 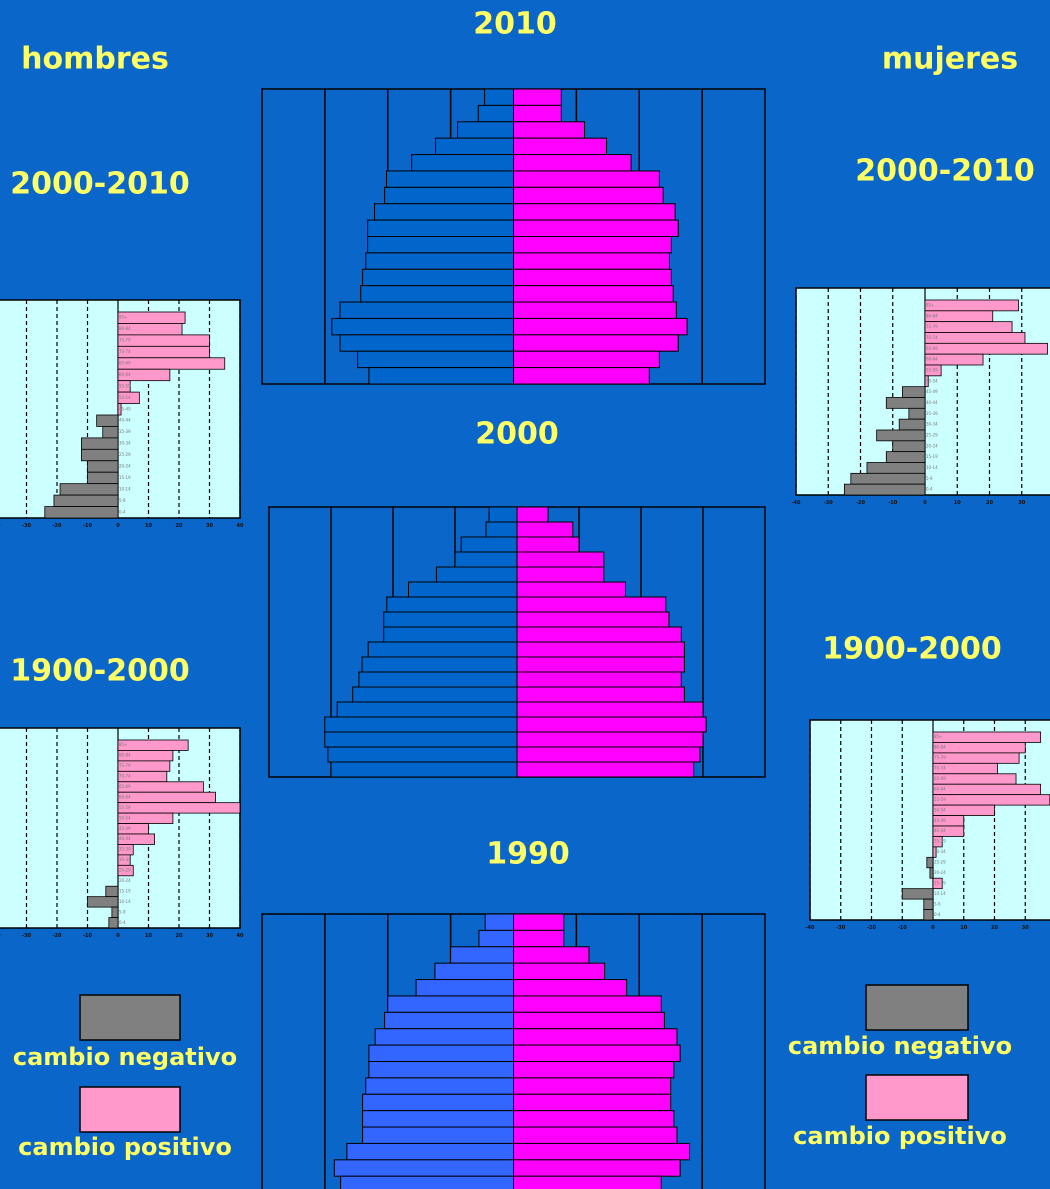 What do you see at coordinates (957, 503) in the screenshot?
I see `x-tick-label: 10` at bounding box center [957, 503].